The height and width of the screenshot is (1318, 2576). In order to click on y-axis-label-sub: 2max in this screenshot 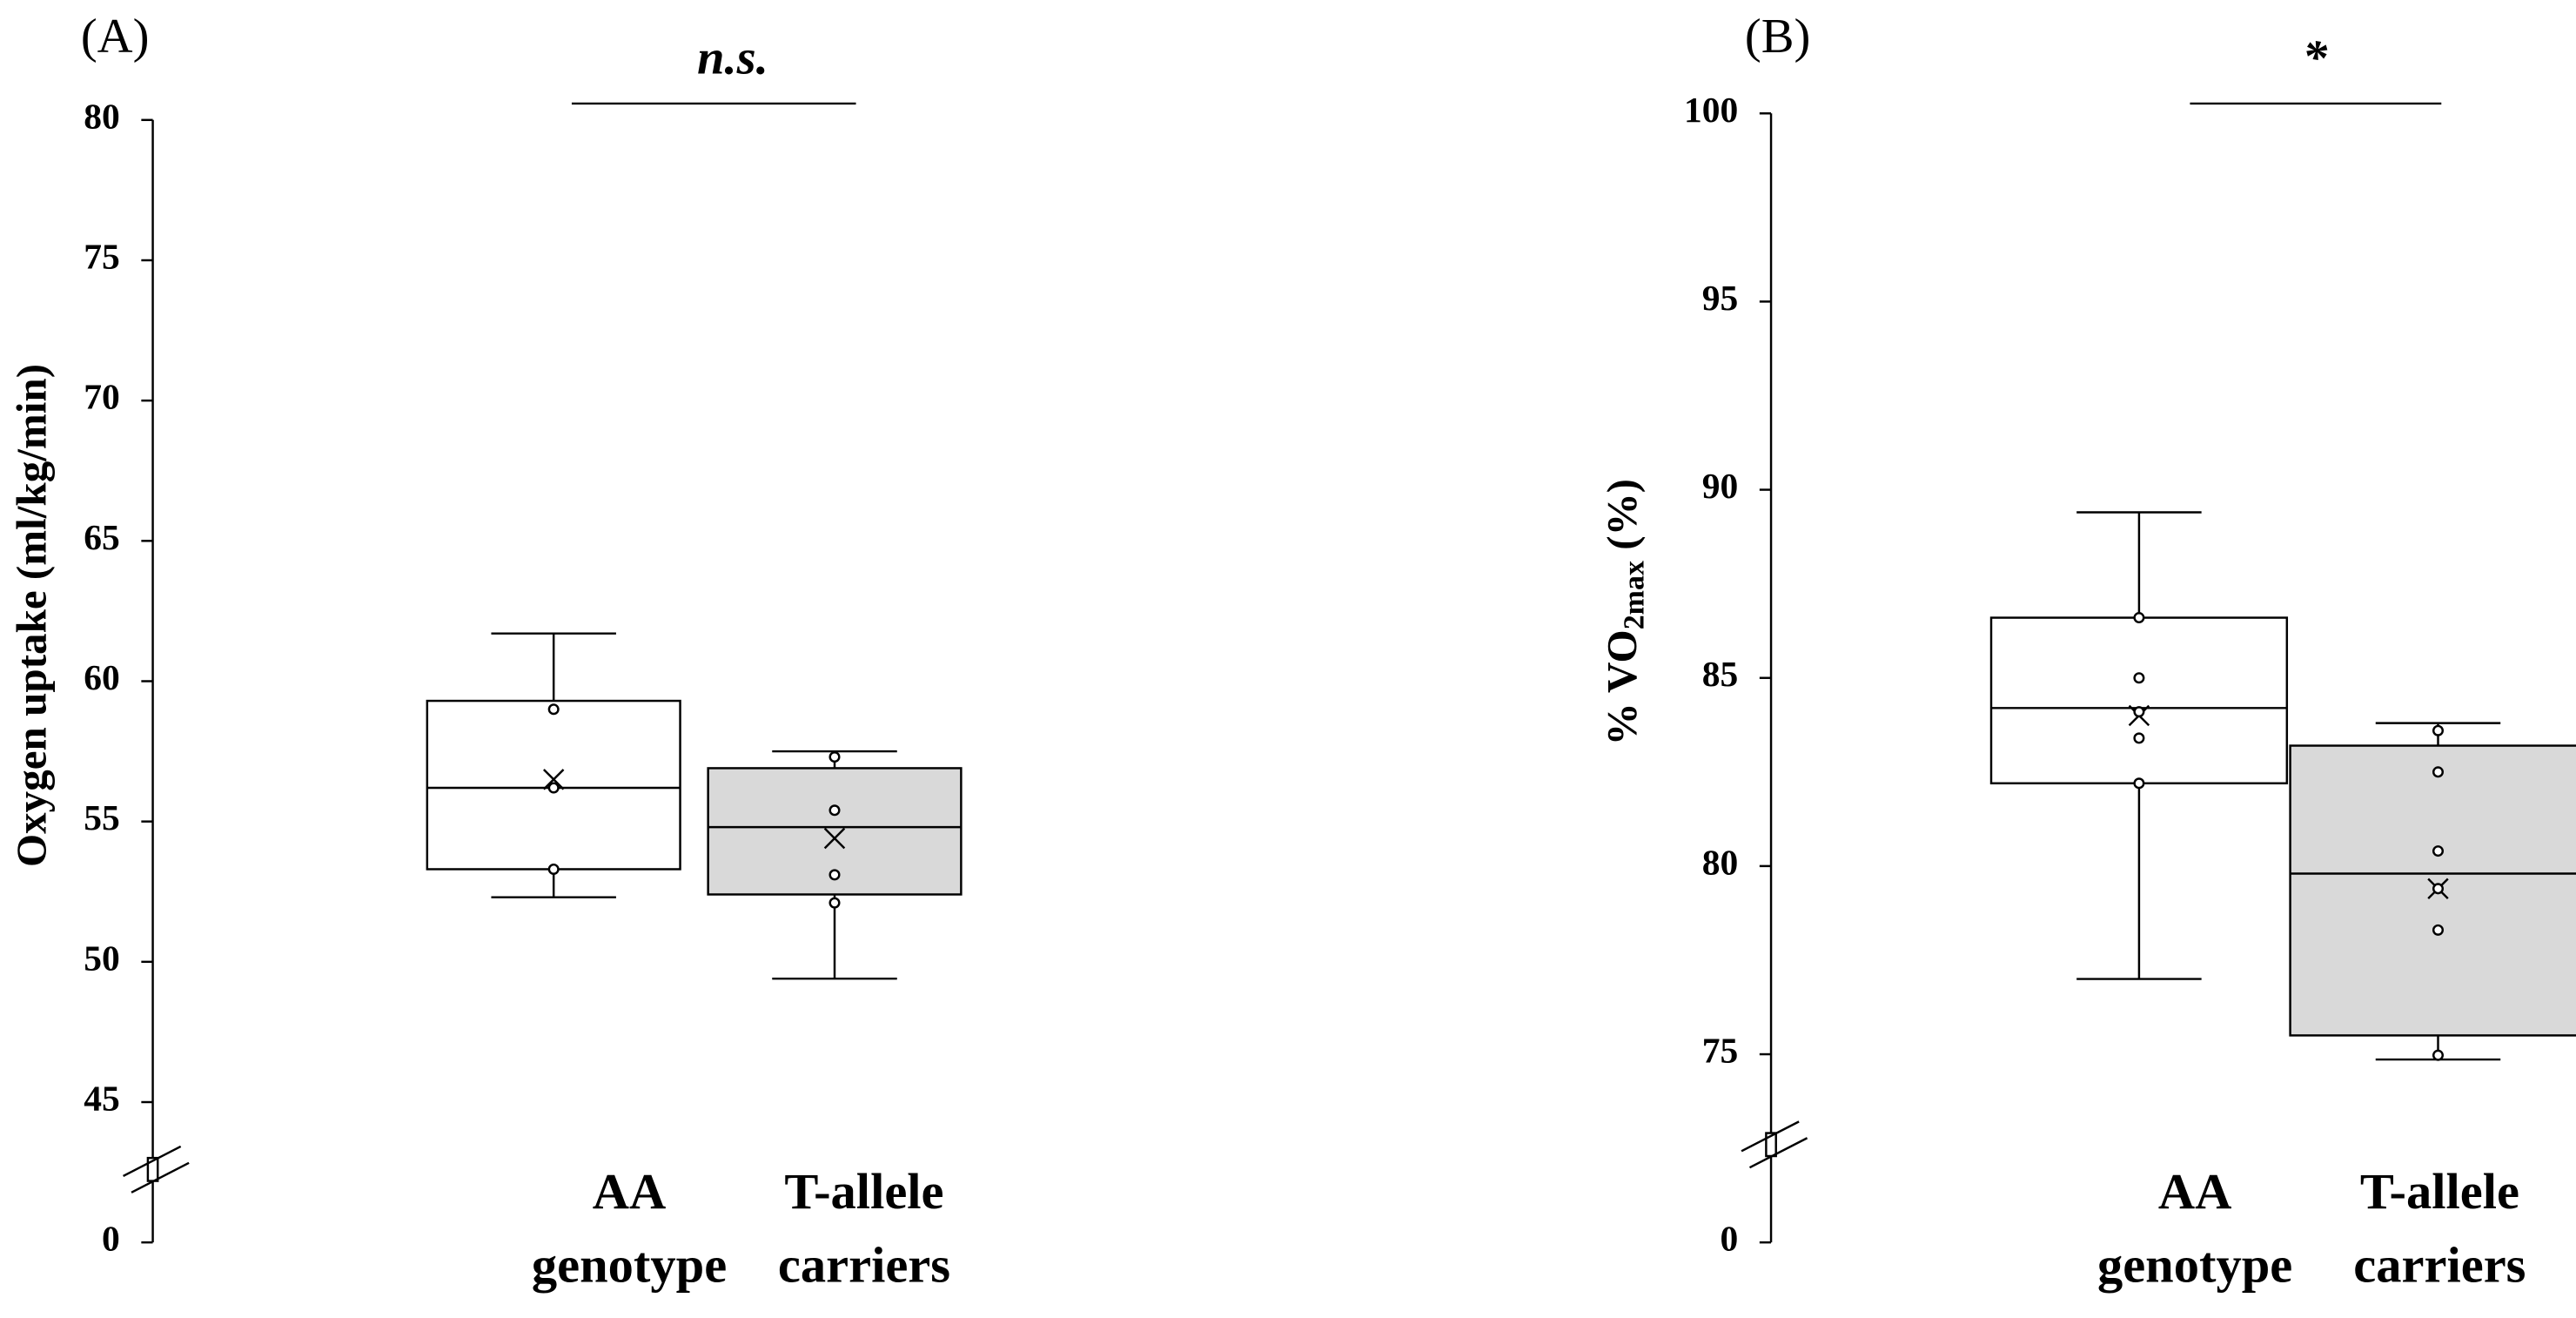, I will do `click(1634, 595)`.